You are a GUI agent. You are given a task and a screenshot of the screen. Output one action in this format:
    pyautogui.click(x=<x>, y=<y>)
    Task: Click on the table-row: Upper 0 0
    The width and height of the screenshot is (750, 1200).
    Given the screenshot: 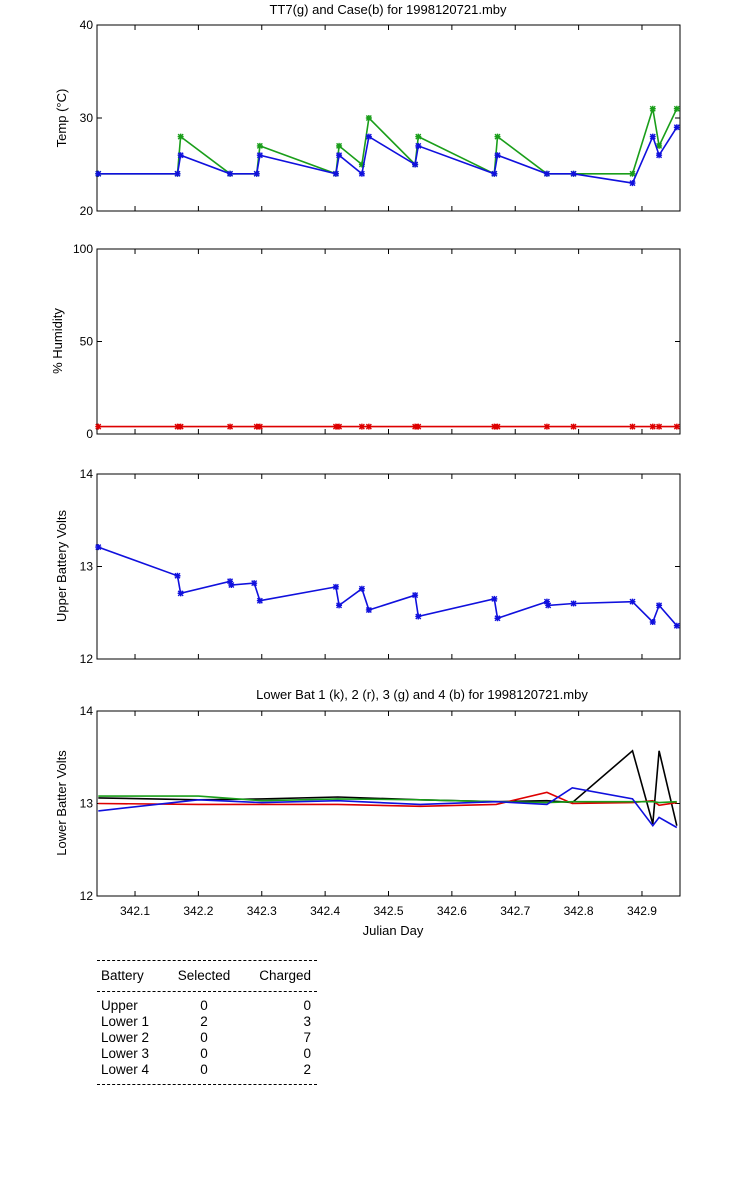 What is the action you would take?
    pyautogui.click(x=207, y=1006)
    